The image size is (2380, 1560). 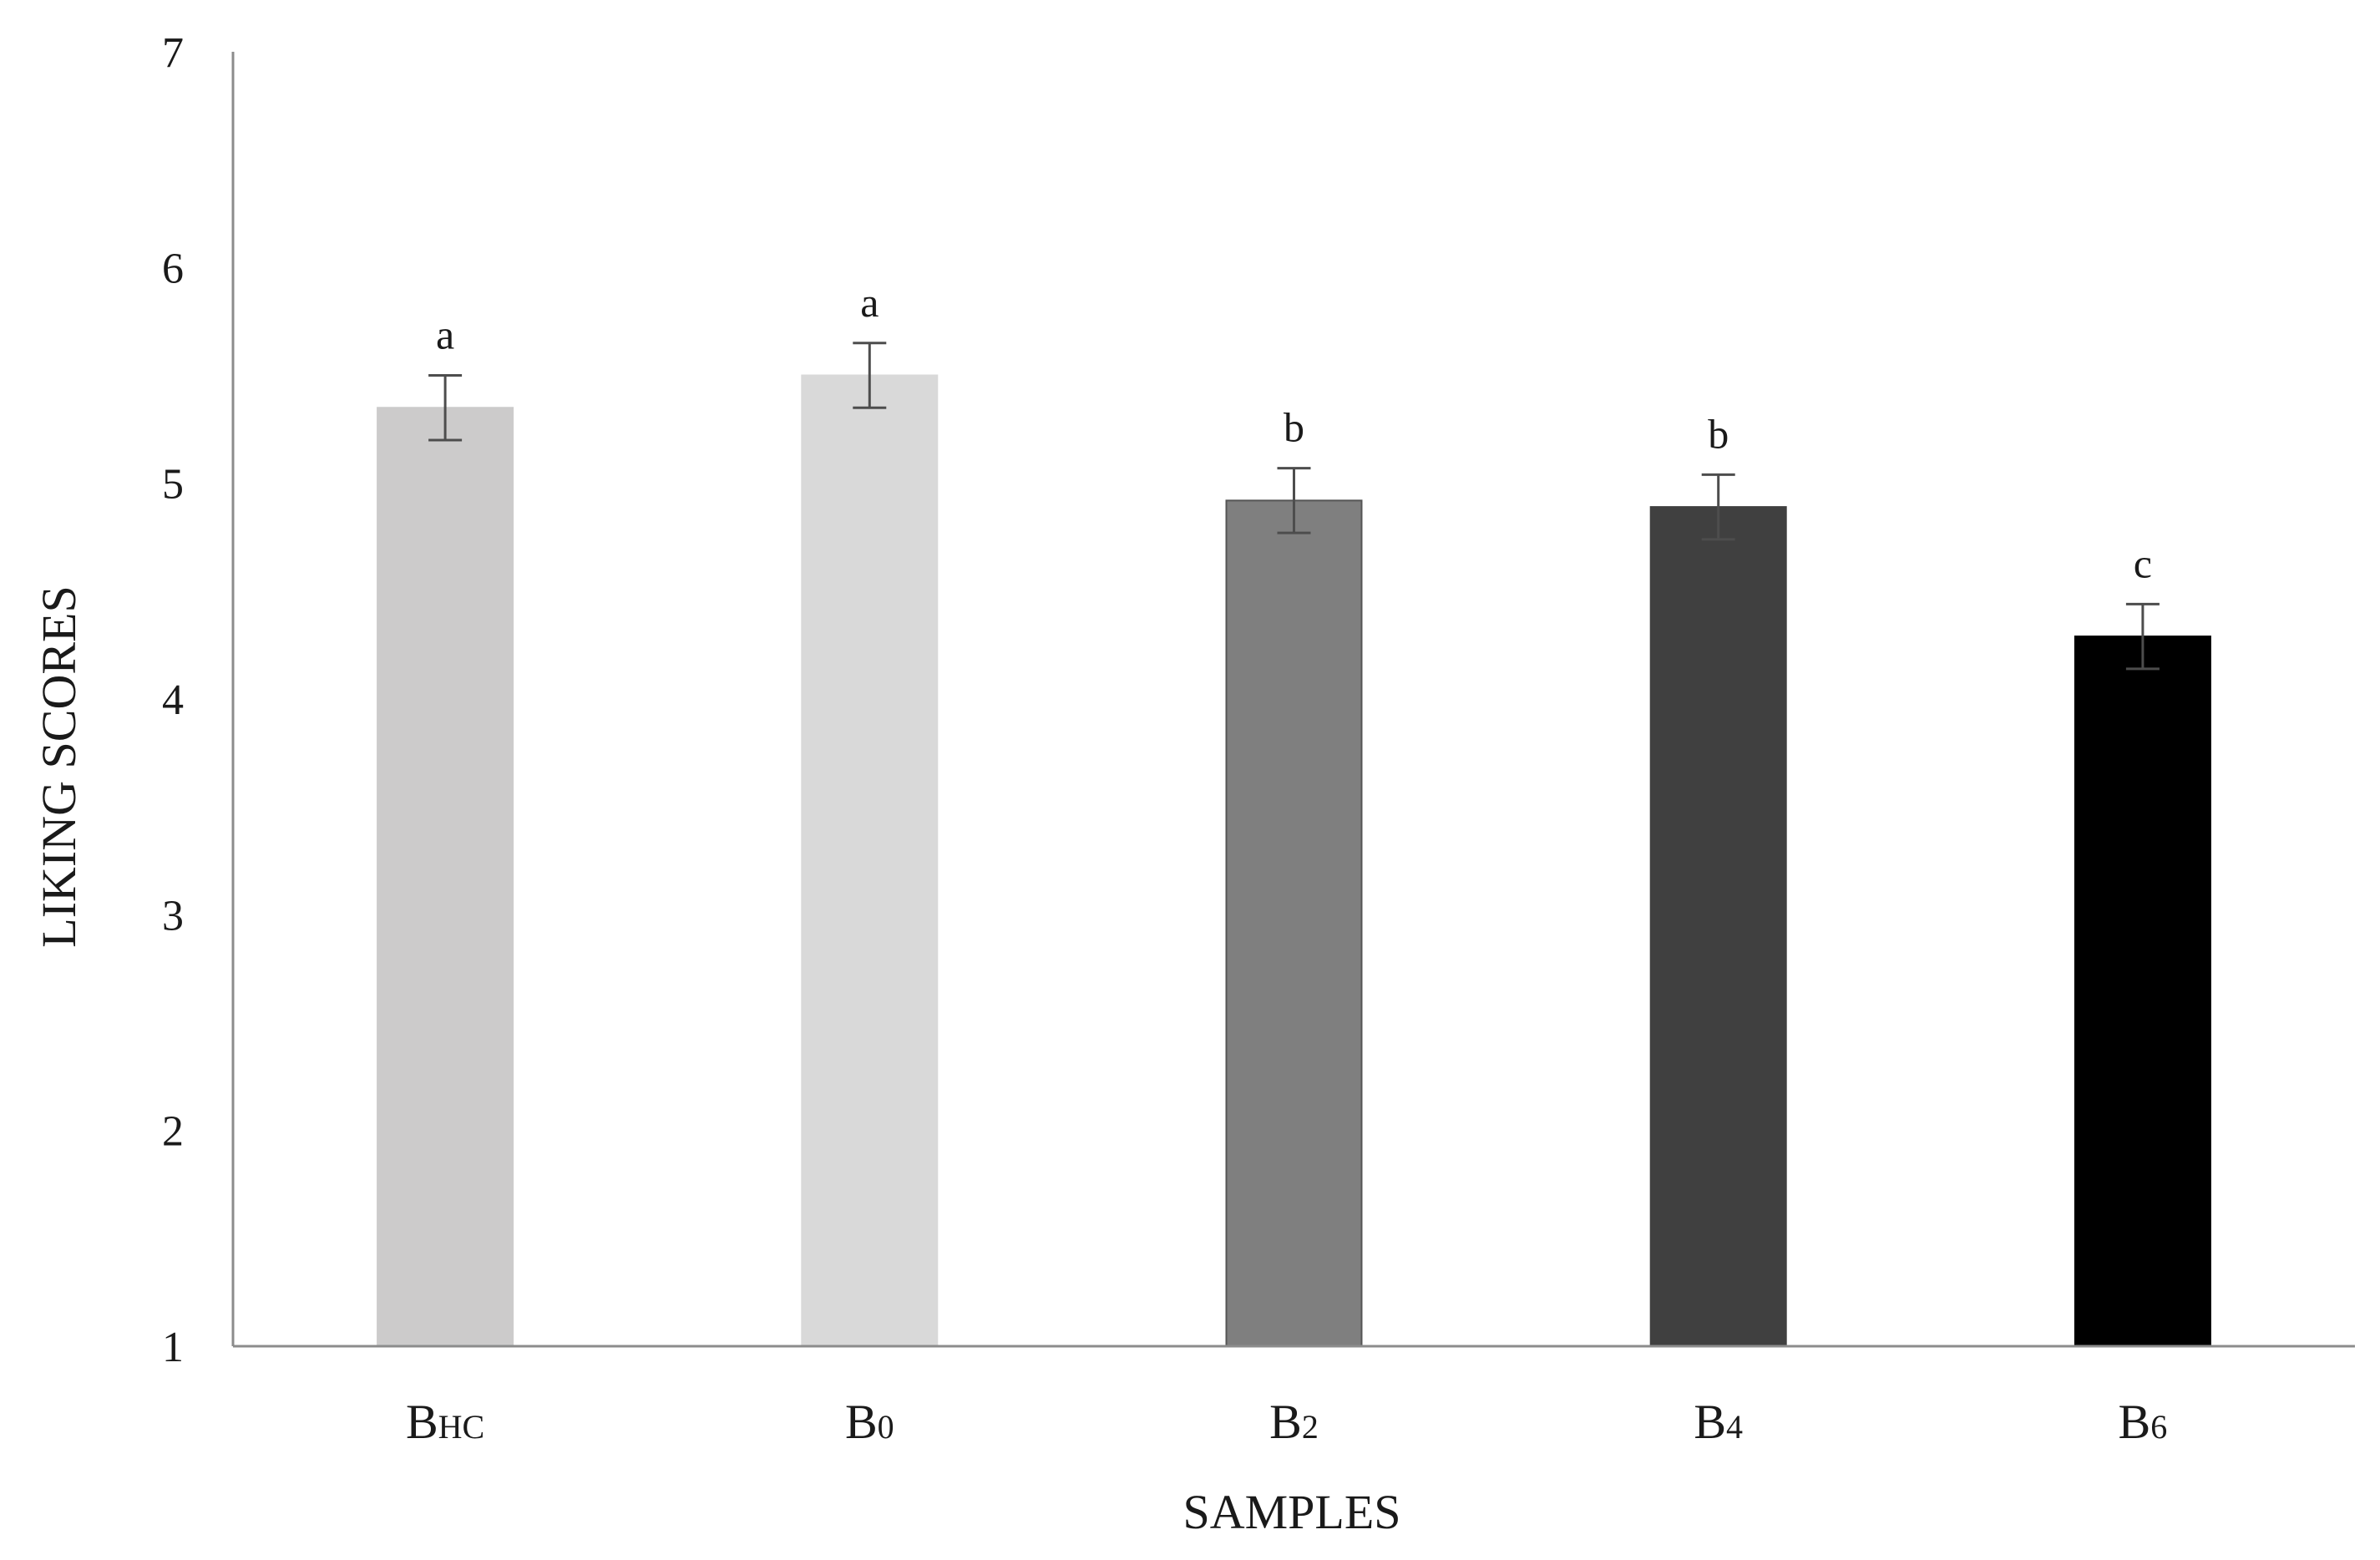 I want to click on y-tick-labels: 1 2 3 4 5 6 7, so click(x=173, y=700).